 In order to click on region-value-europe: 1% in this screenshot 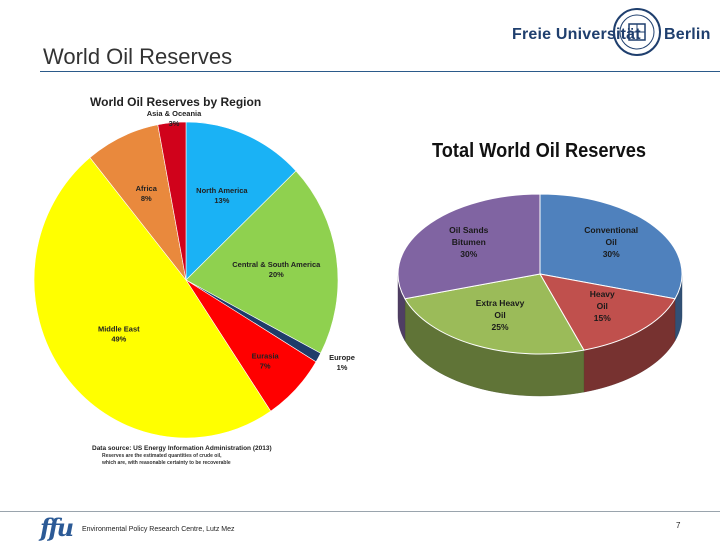, I will do `click(342, 367)`.